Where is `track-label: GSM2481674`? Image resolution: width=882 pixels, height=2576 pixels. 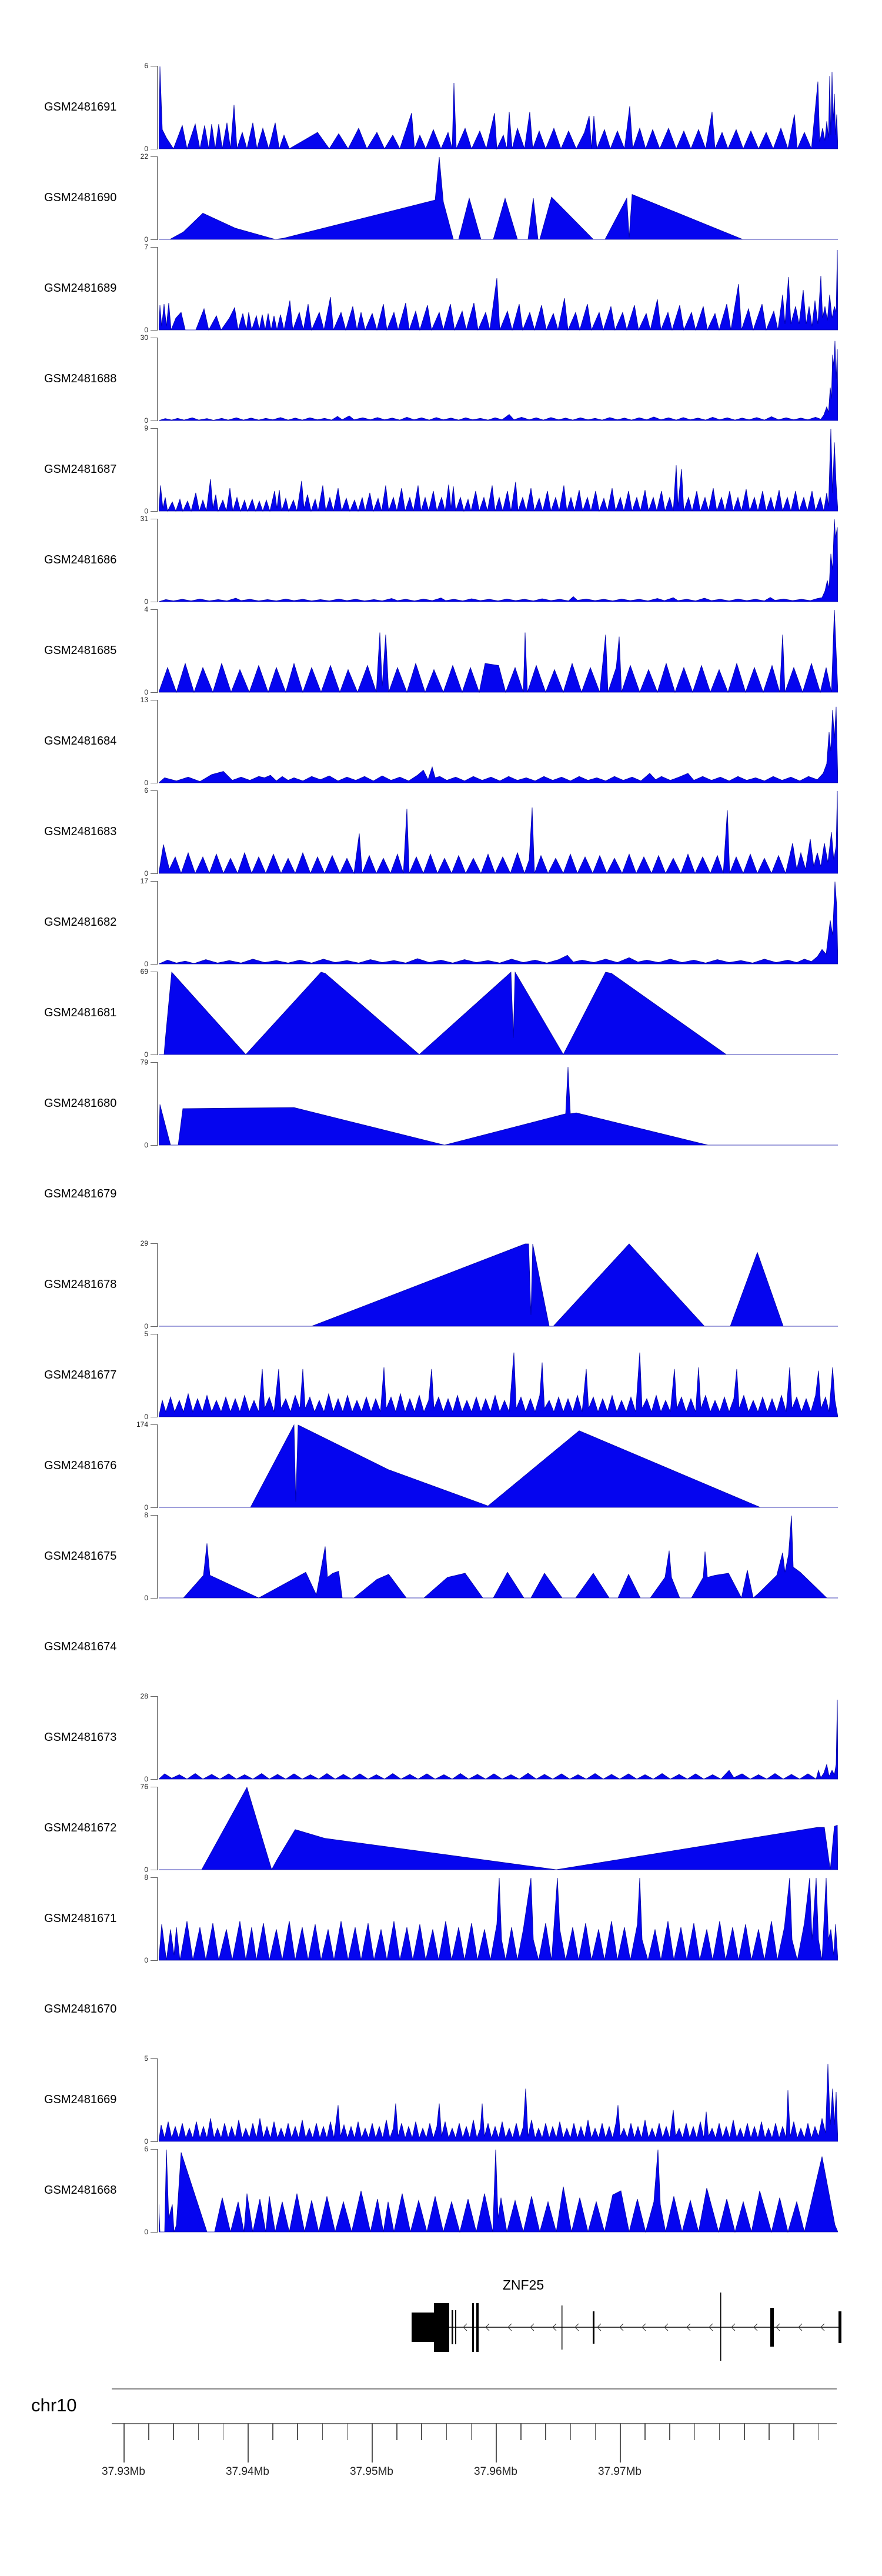
track-label: GSM2481674 is located at coordinates (80, 1646).